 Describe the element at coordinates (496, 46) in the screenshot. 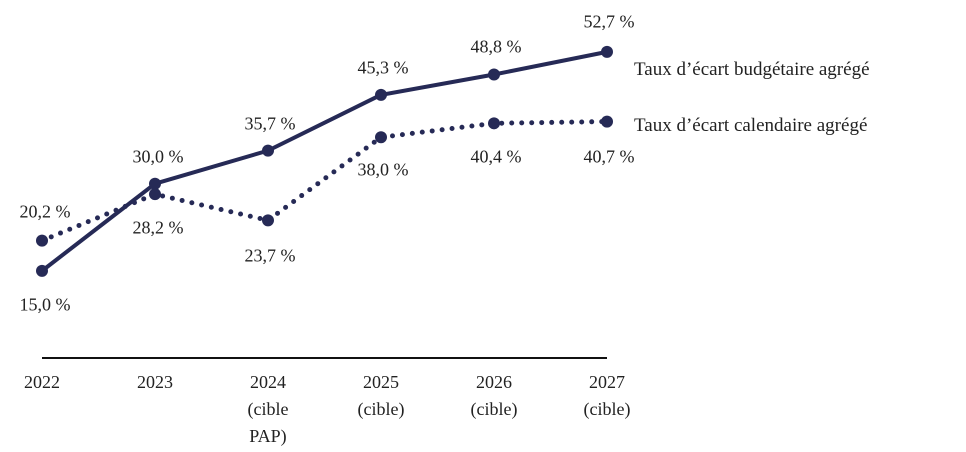

I see `data-label: 48,8 %` at that location.